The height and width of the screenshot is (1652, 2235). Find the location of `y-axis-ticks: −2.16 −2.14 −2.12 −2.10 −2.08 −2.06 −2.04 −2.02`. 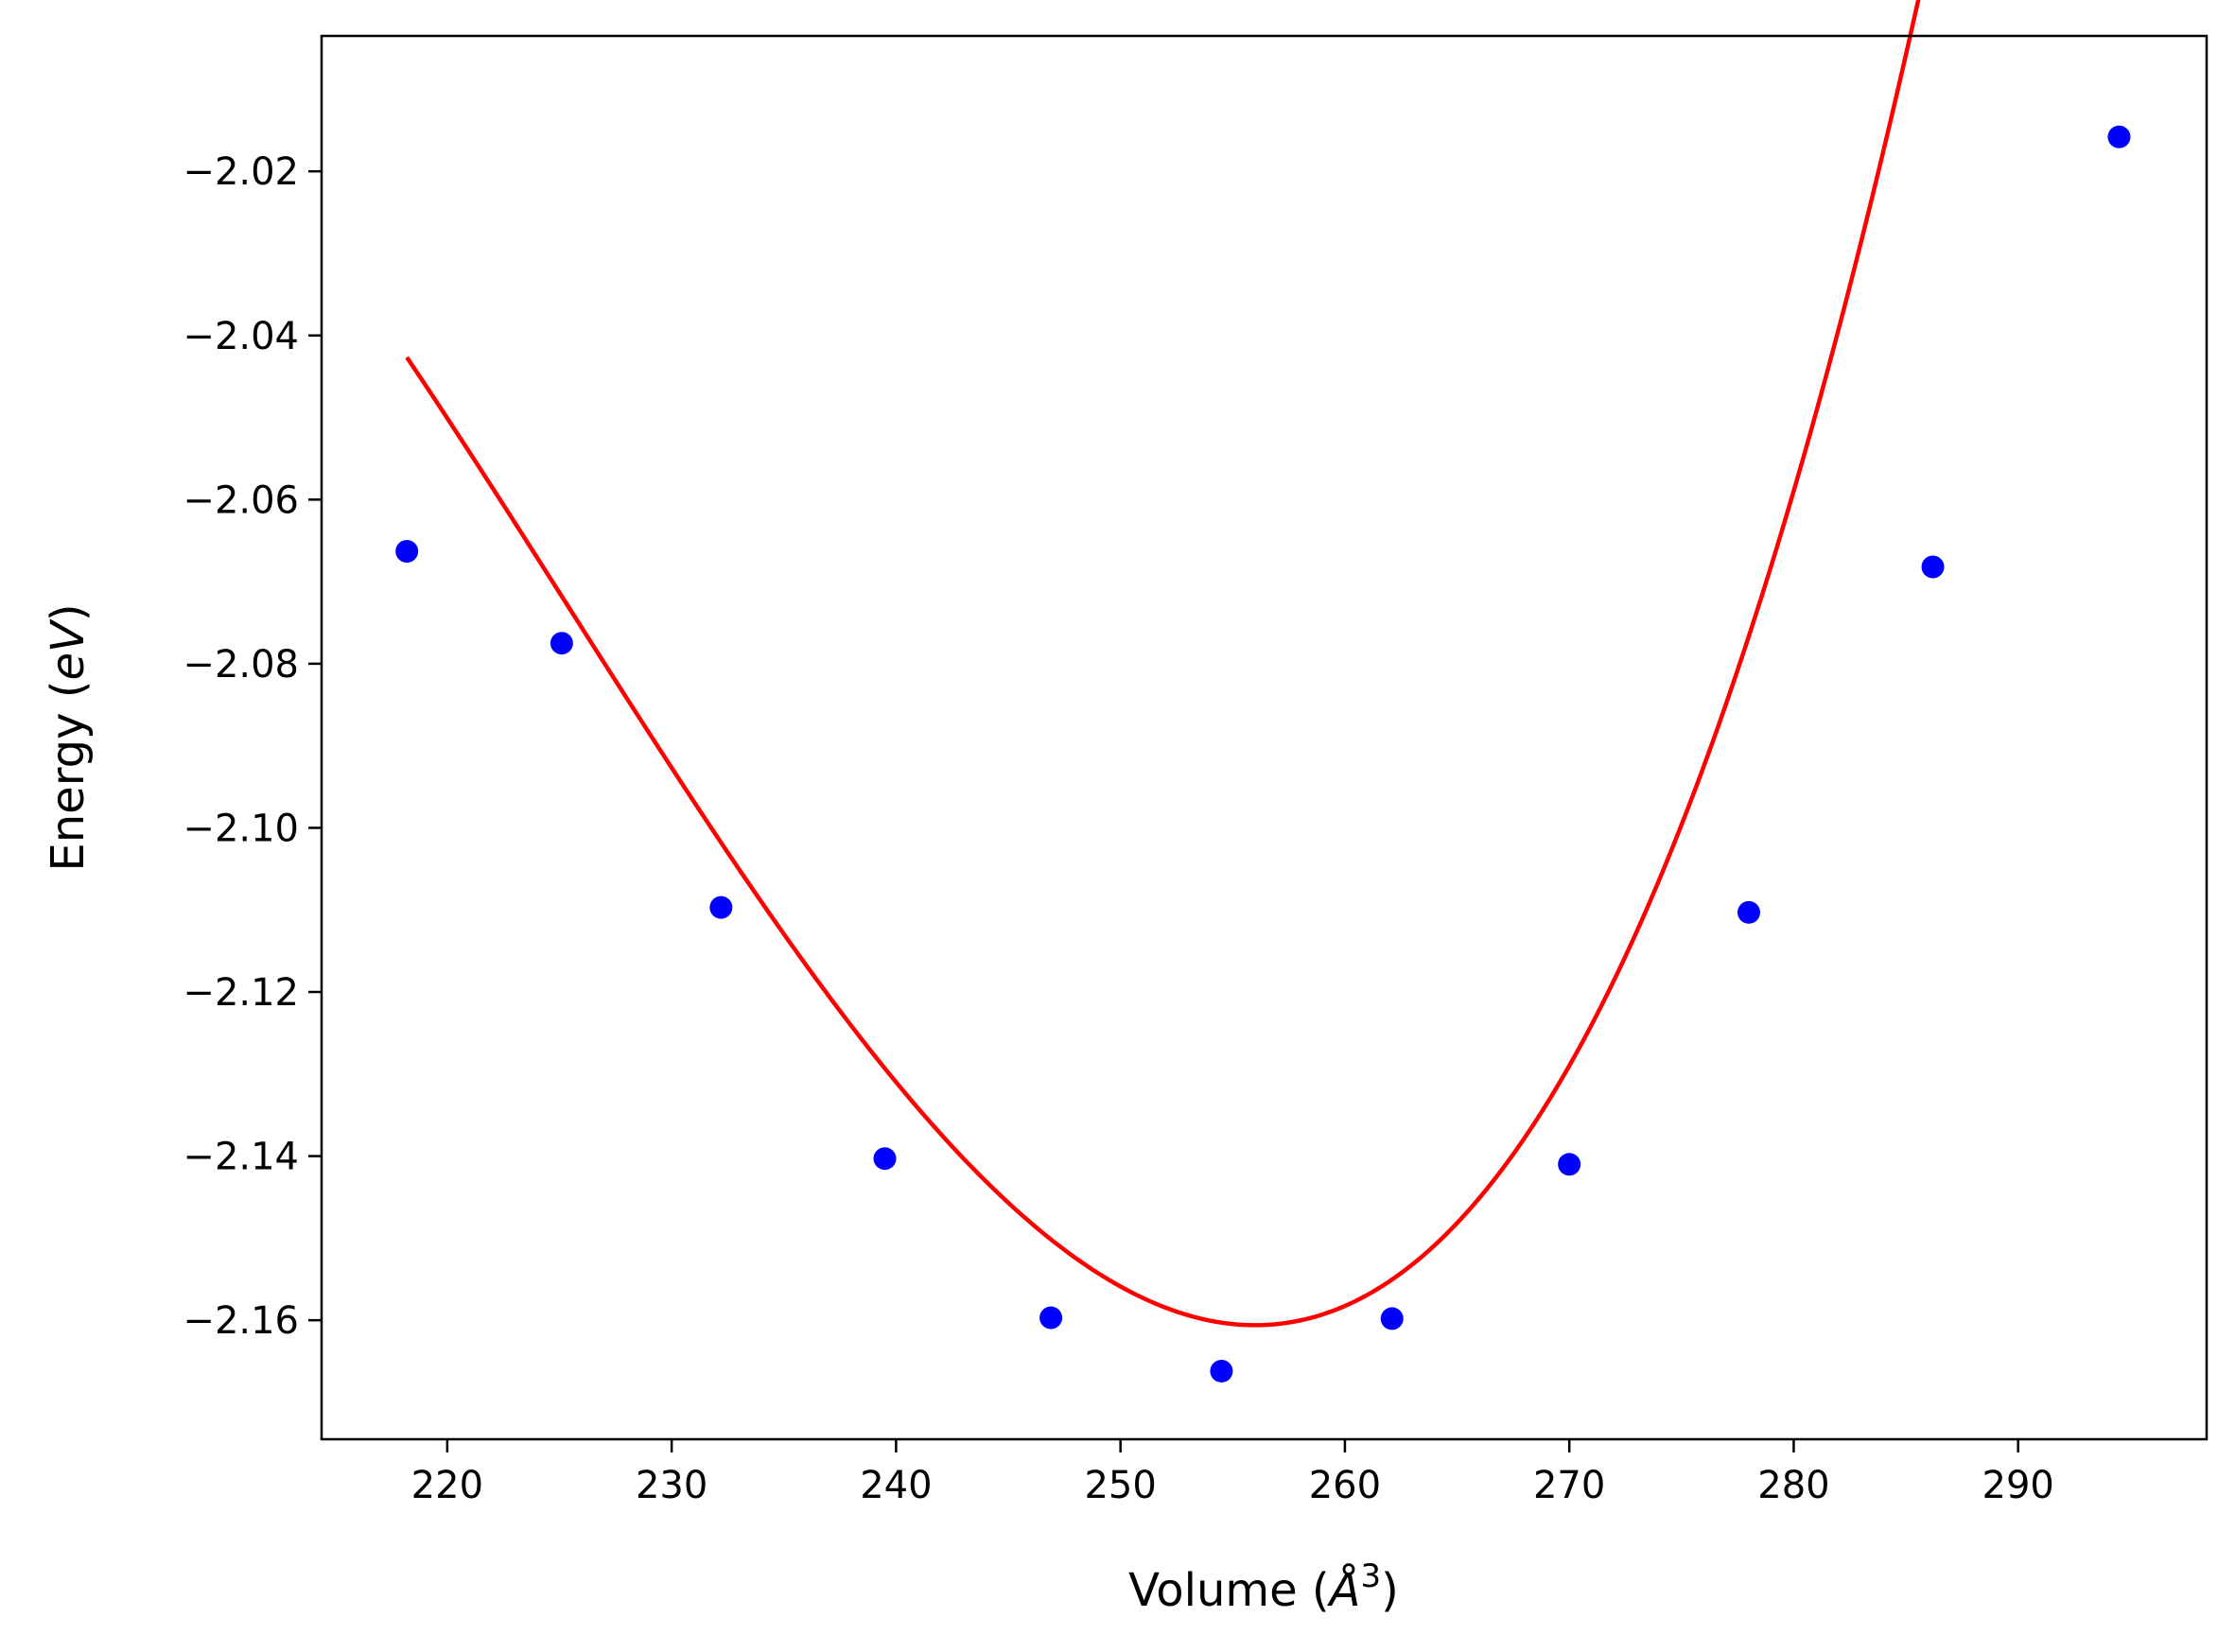

y-axis-ticks: −2.16 −2.14 −2.12 −2.10 −2.08 −2.06 −2.04 −2.02 is located at coordinates (252, 747).